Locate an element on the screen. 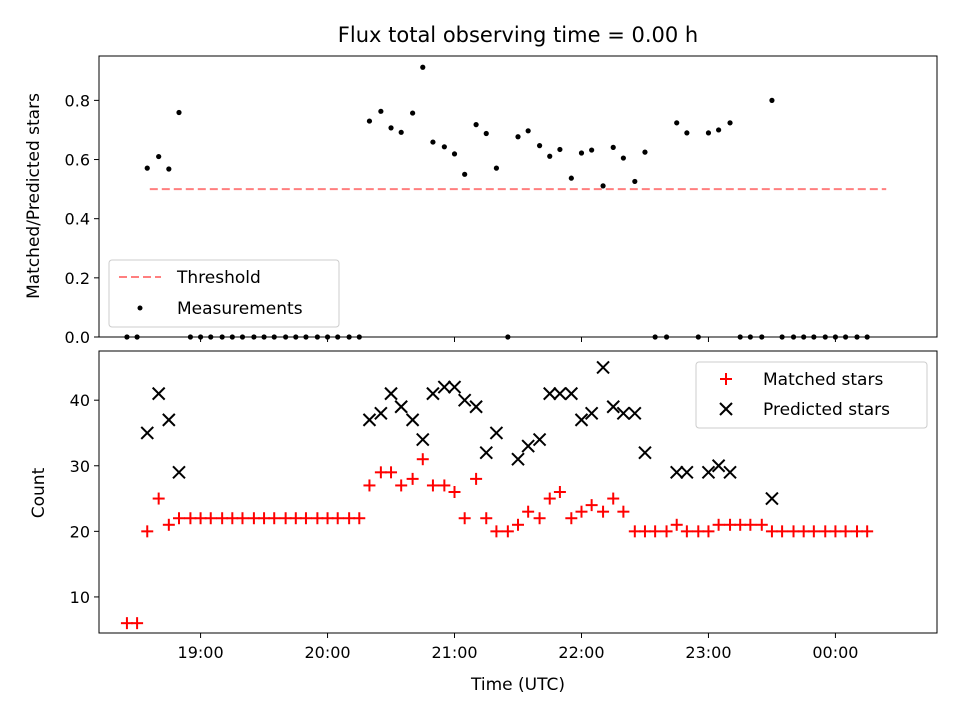  bottom-xlabel: Time (UTC) is located at coordinates (517, 685).